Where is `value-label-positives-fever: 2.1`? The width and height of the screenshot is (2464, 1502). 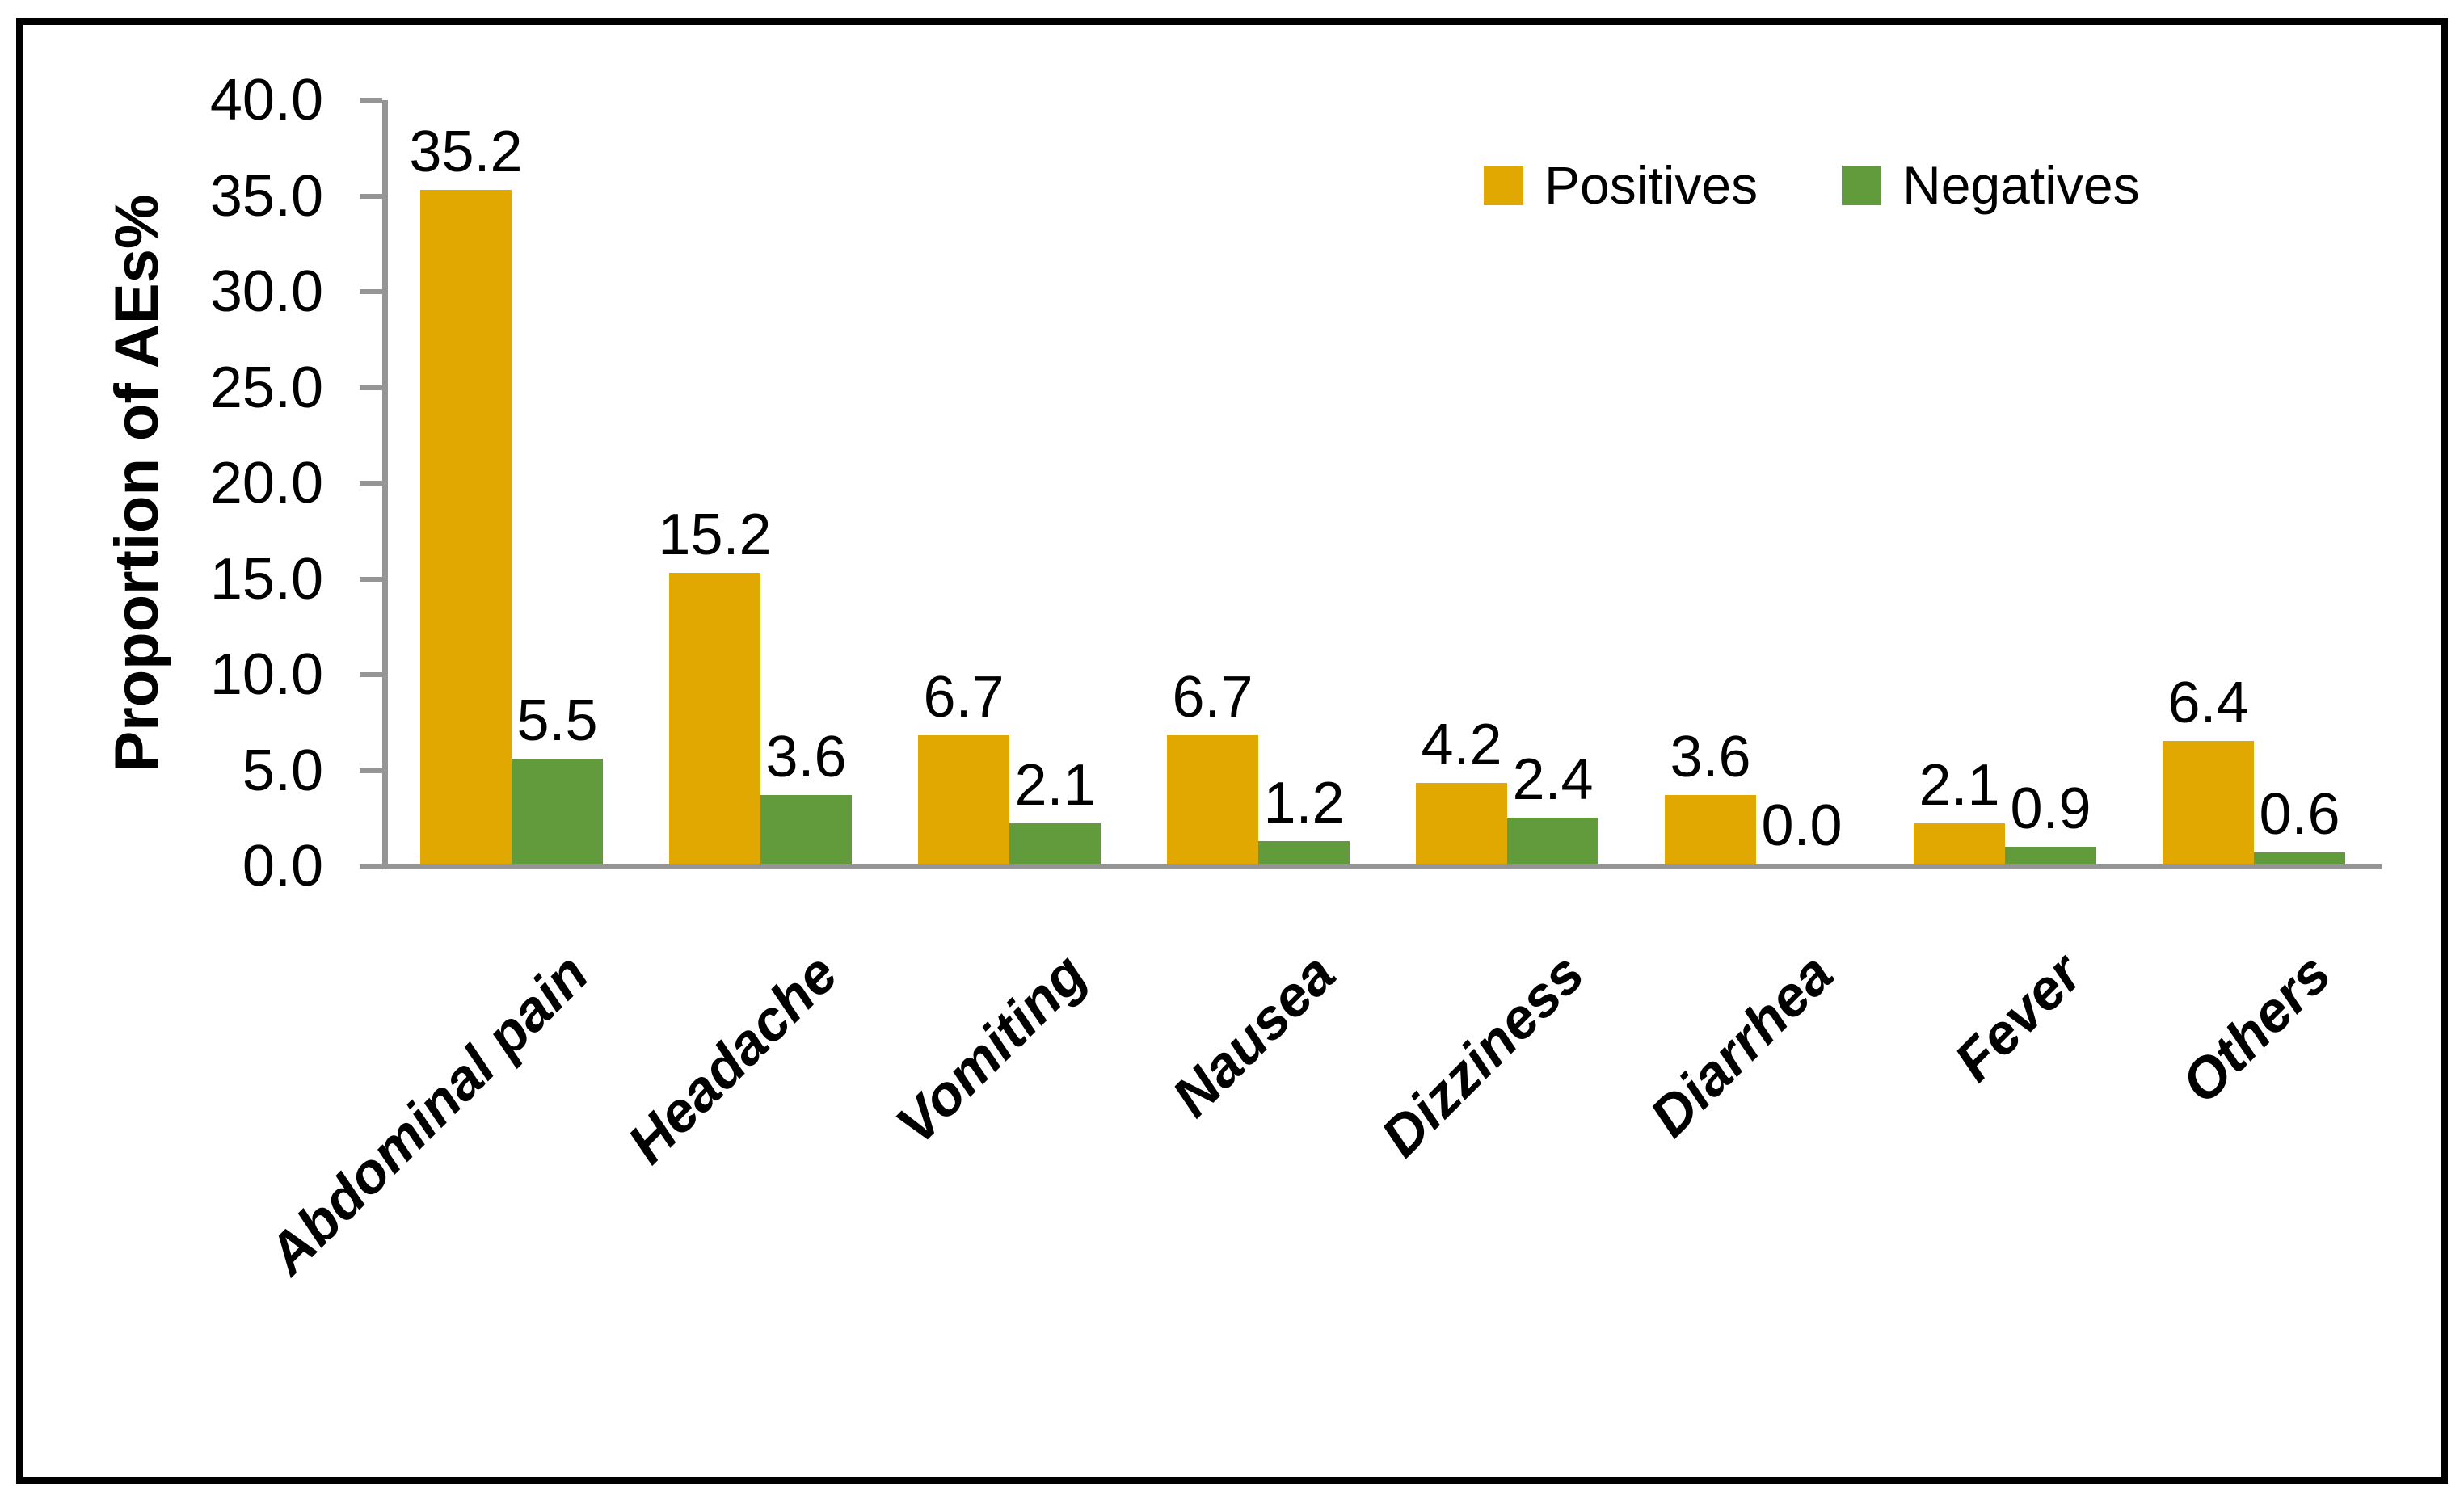 value-label-positives-fever: 2.1 is located at coordinates (1959, 785).